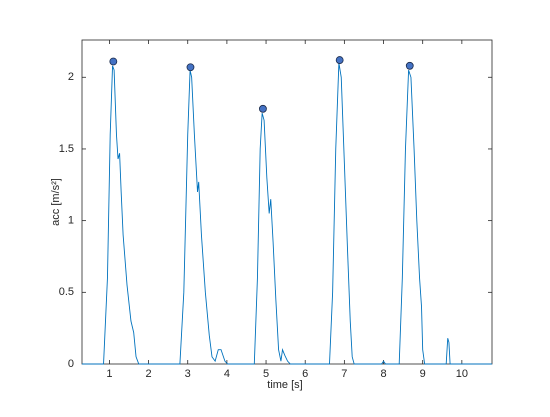  Describe the element at coordinates (344, 374) in the screenshot. I see `x-tick-label: 7` at that location.